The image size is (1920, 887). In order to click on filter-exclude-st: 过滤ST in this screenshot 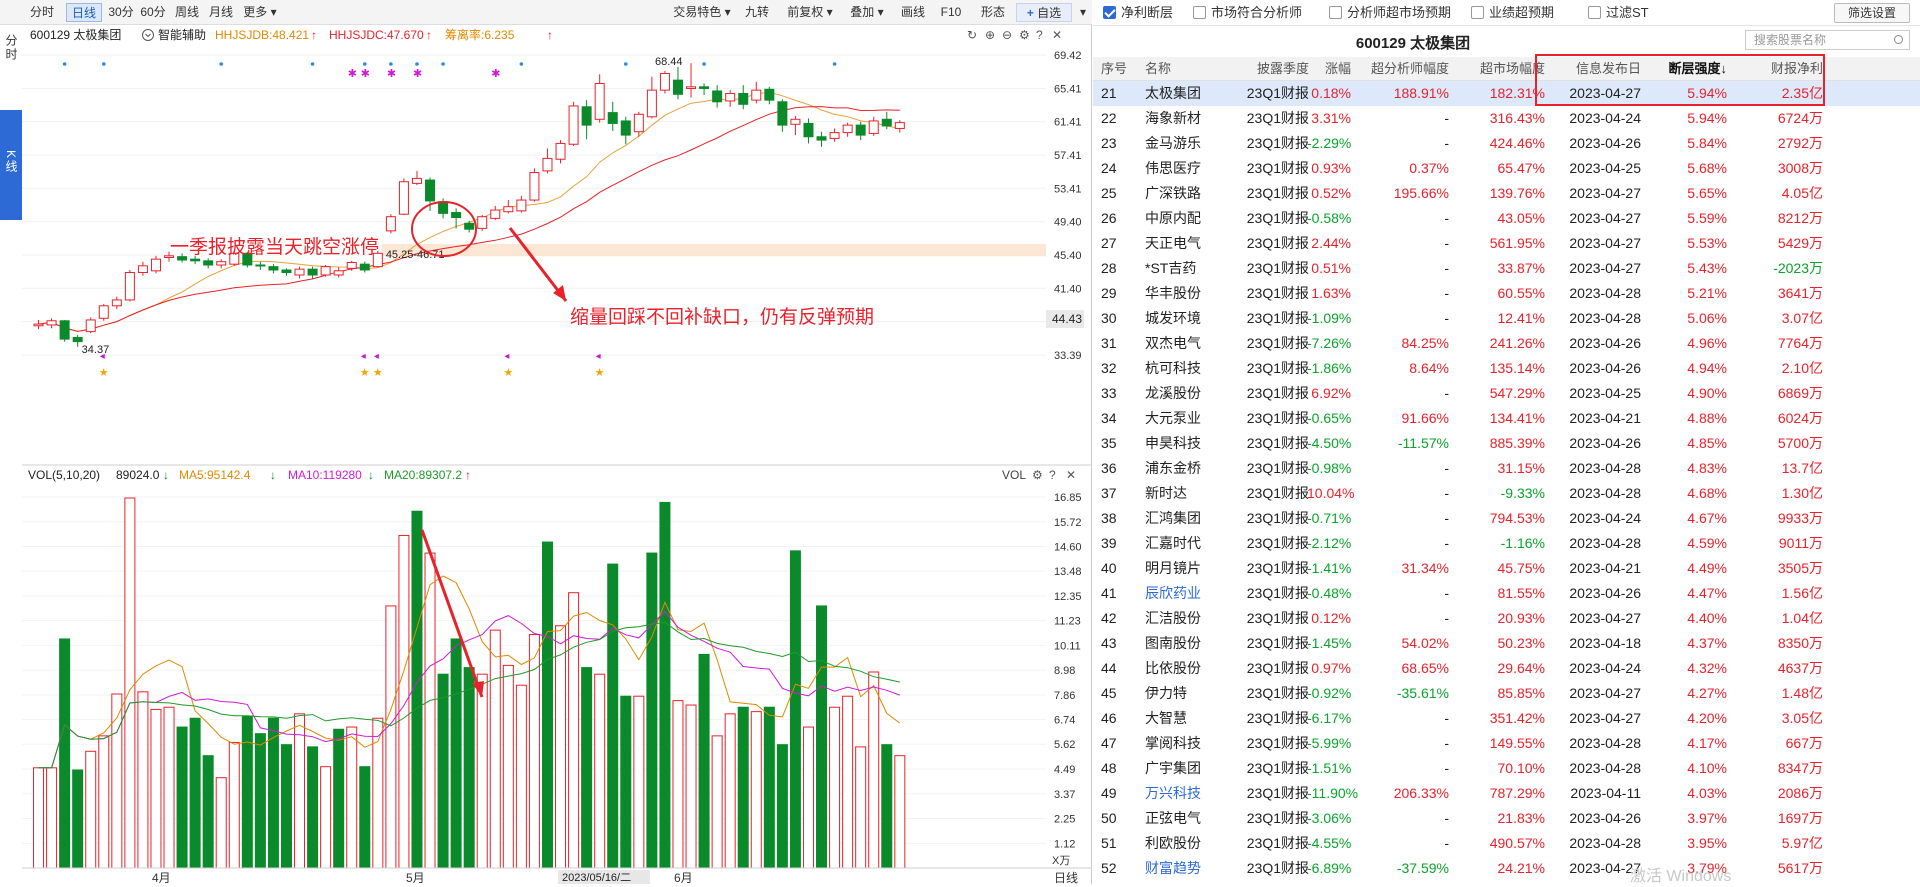, I will do `click(1618, 13)`.